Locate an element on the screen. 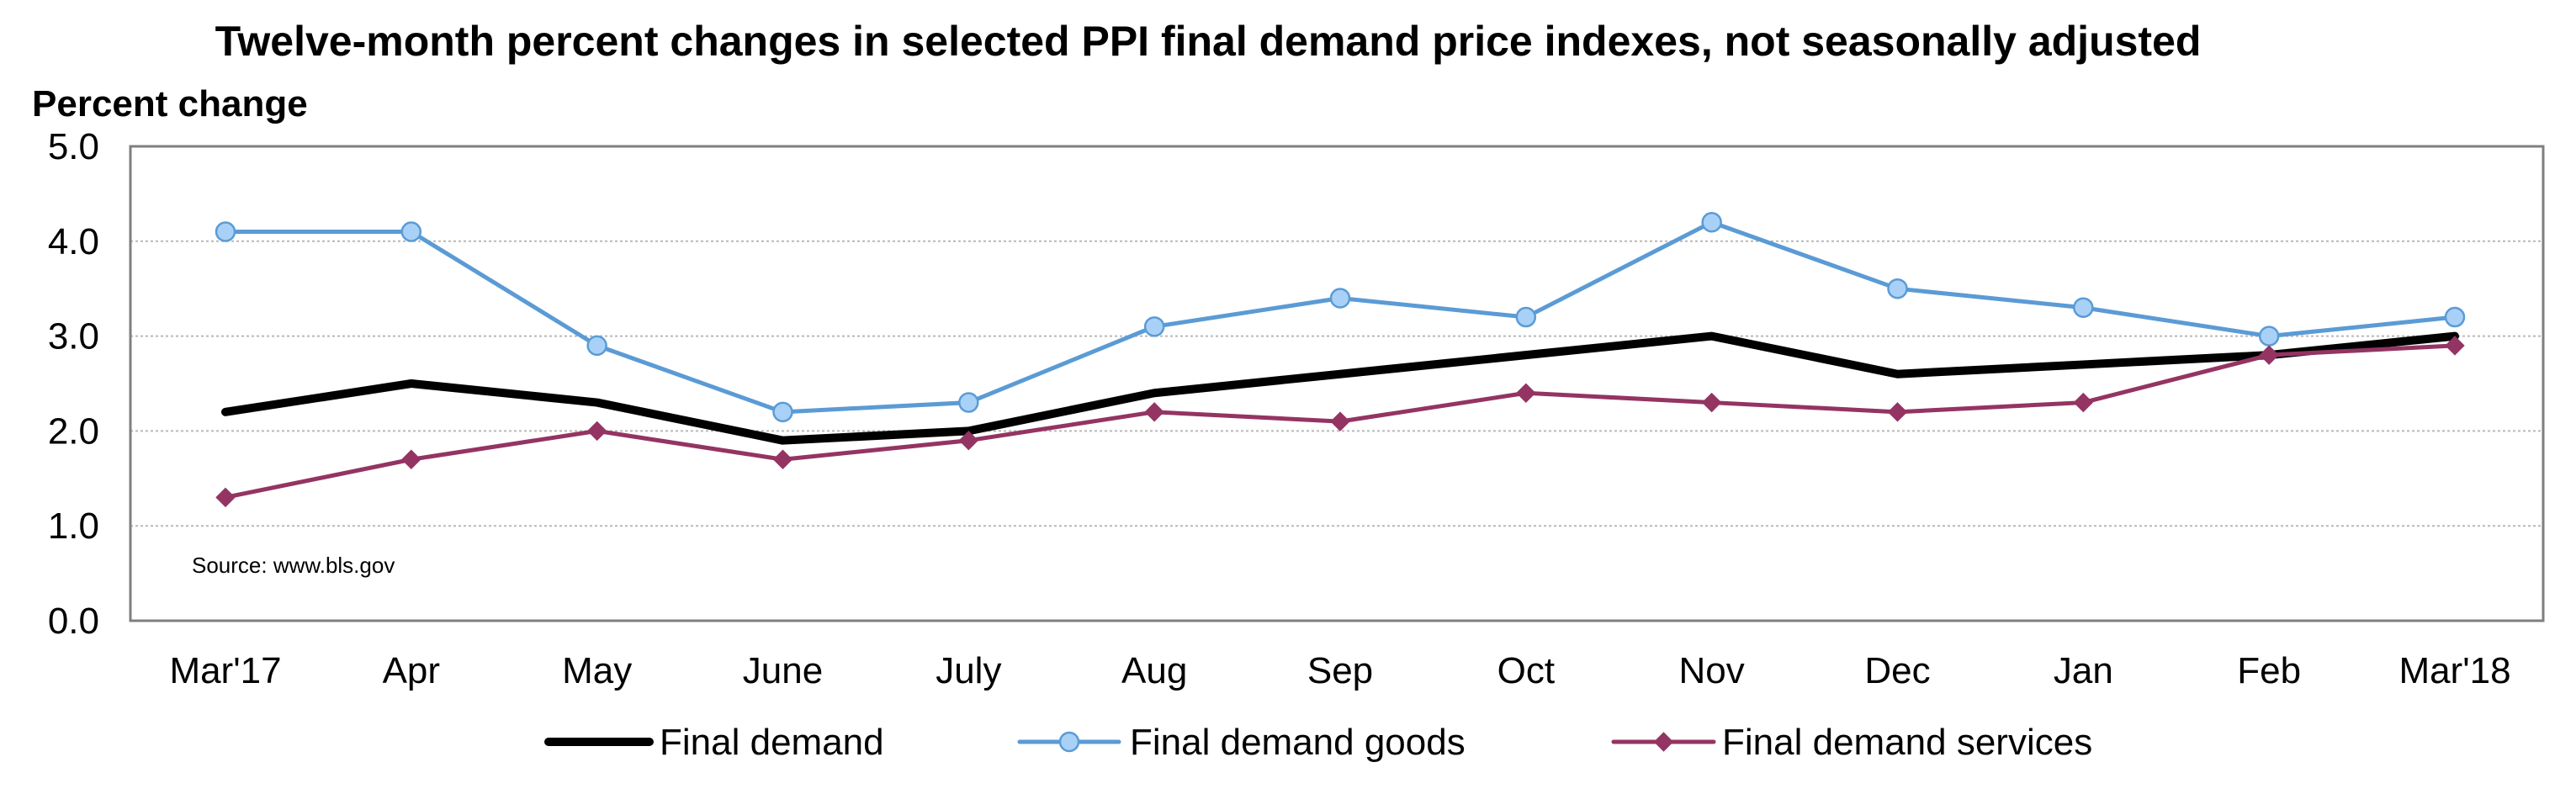 The width and height of the screenshot is (2576, 794). y-tick-label: 2.0 is located at coordinates (73, 431).